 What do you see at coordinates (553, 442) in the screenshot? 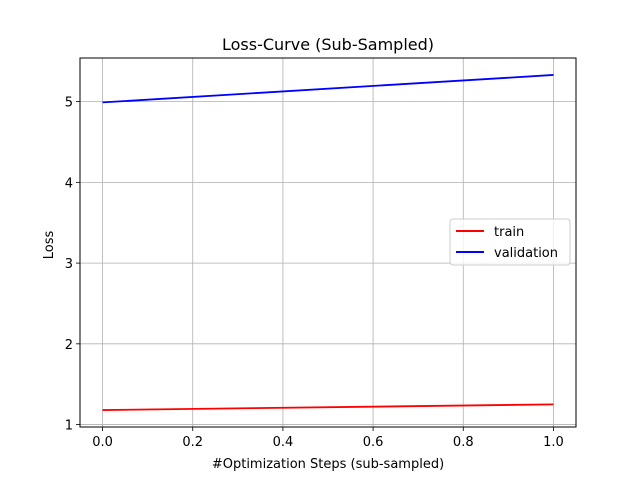
I see `x-tick-label: 1.0` at bounding box center [553, 442].